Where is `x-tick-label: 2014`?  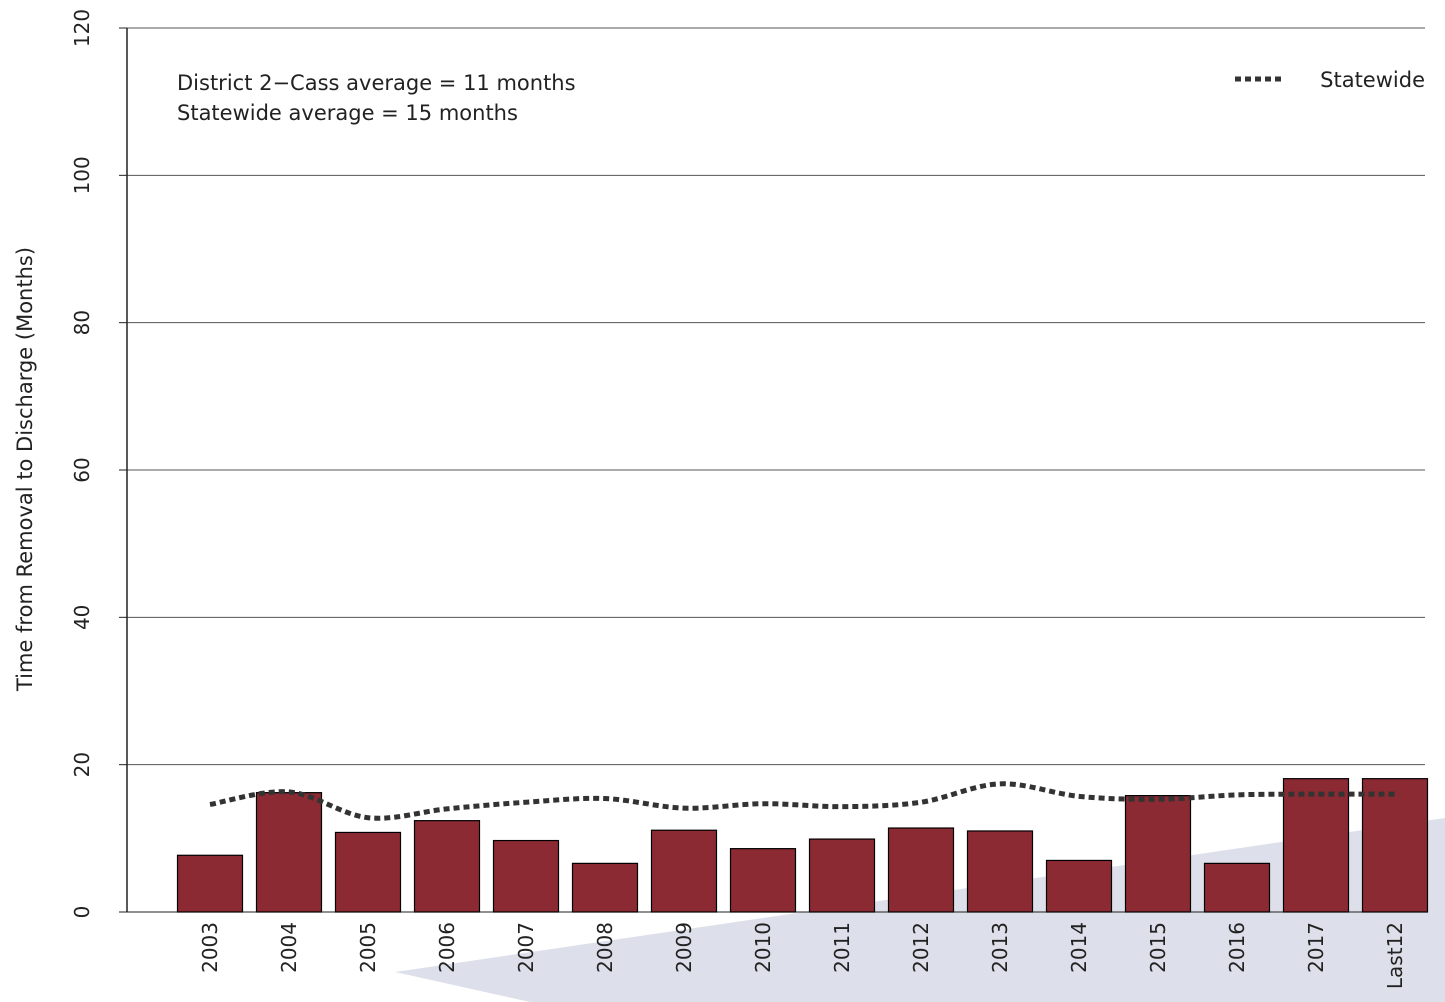
x-tick-label: 2014 is located at coordinates (1079, 947).